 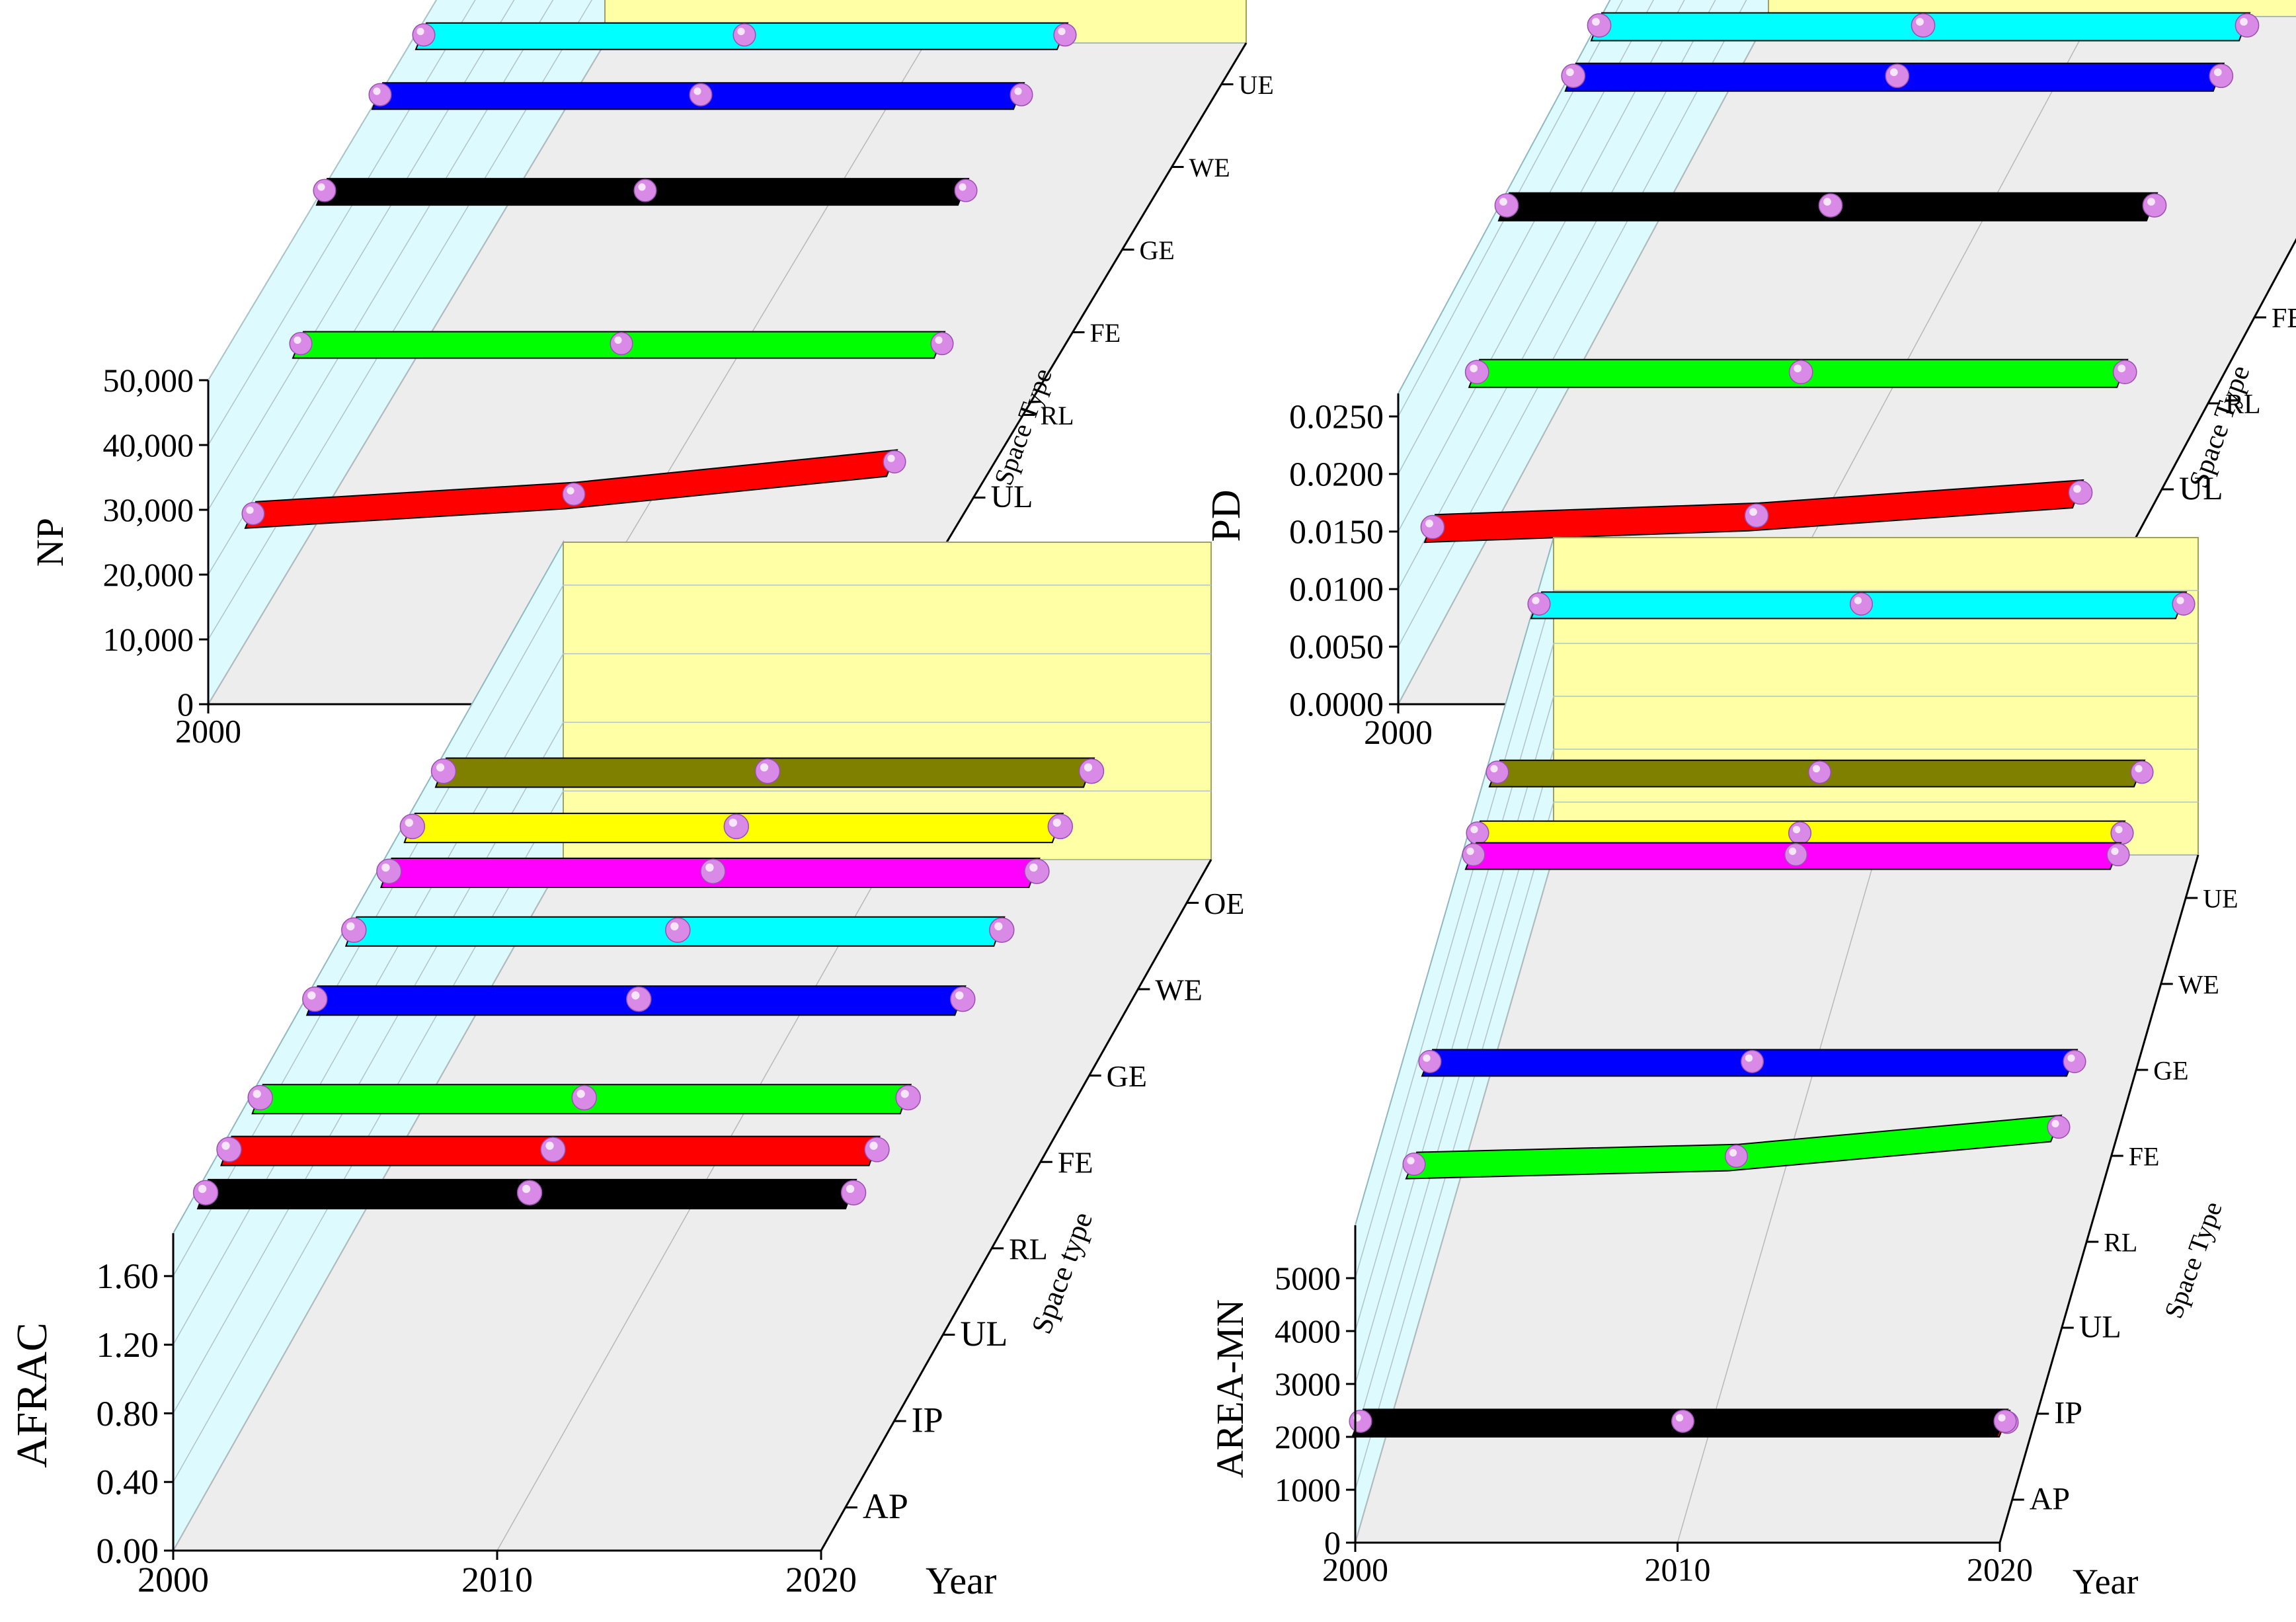 What do you see at coordinates (2193, 1259) in the screenshot?
I see `z-axis-title: Space Type` at bounding box center [2193, 1259].